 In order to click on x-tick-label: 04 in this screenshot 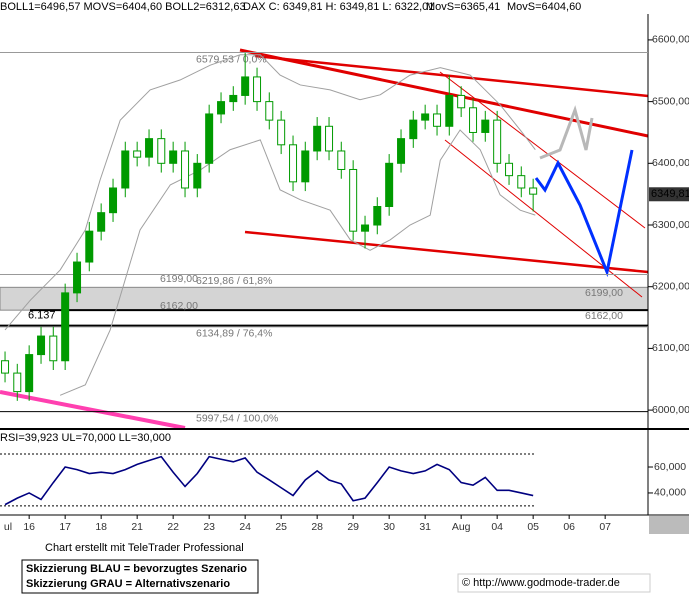, I will do `click(497, 527)`.